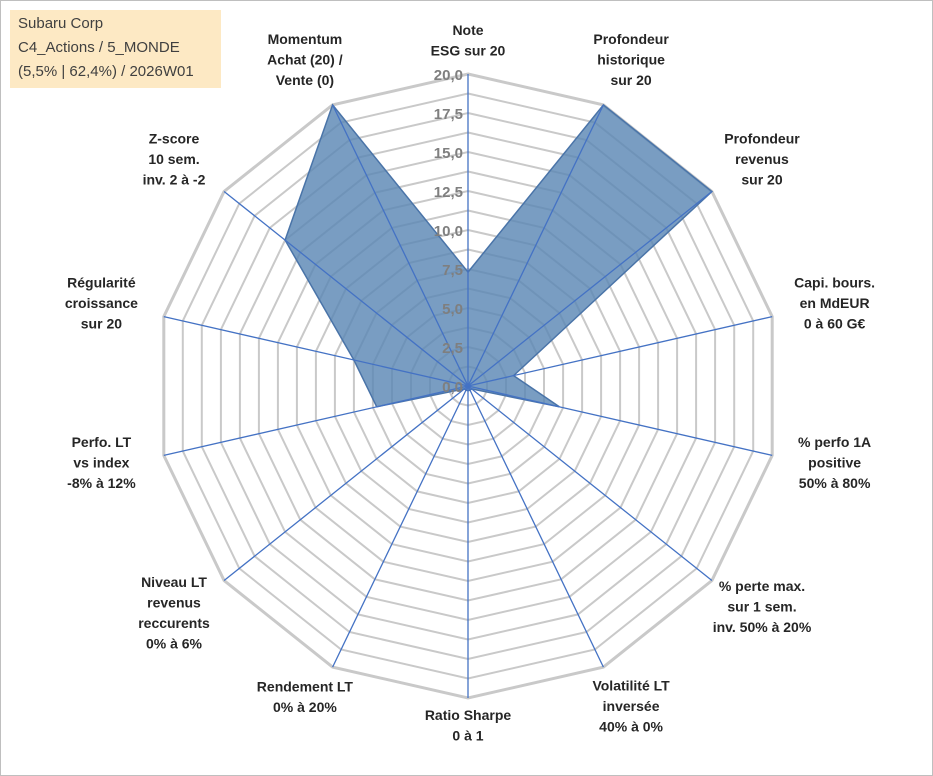  What do you see at coordinates (452, 387) in the screenshot?
I see `tick-label-0: 0,0` at bounding box center [452, 387].